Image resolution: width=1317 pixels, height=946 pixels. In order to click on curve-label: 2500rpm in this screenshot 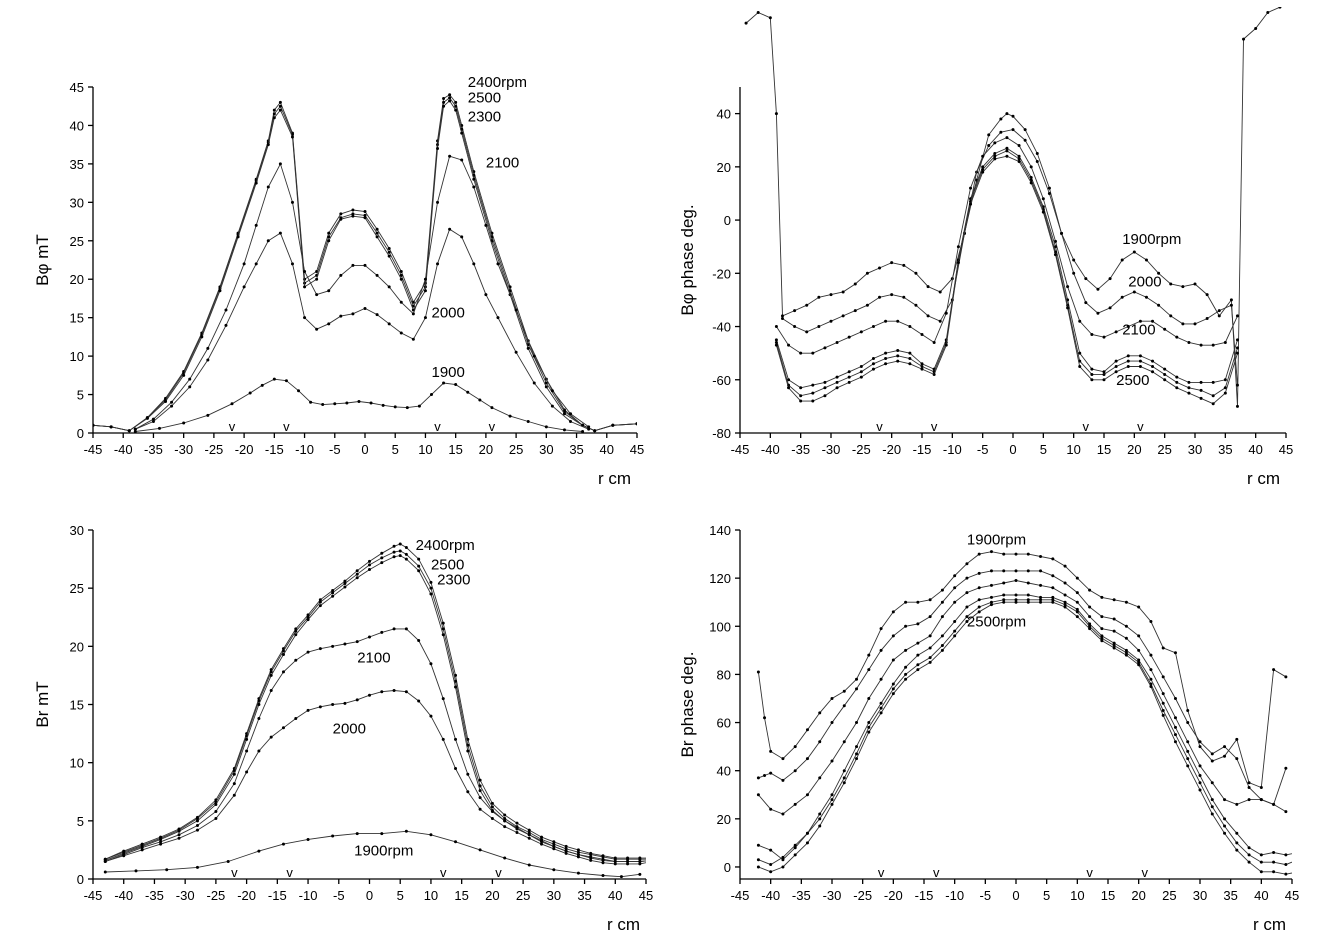, I will do `click(996, 621)`.